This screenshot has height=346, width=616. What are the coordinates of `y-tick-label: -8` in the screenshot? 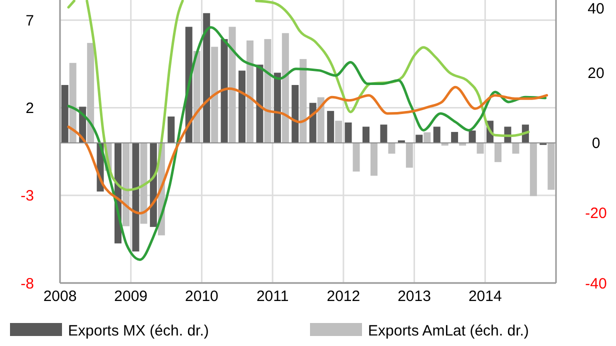 It's located at (27, 283).